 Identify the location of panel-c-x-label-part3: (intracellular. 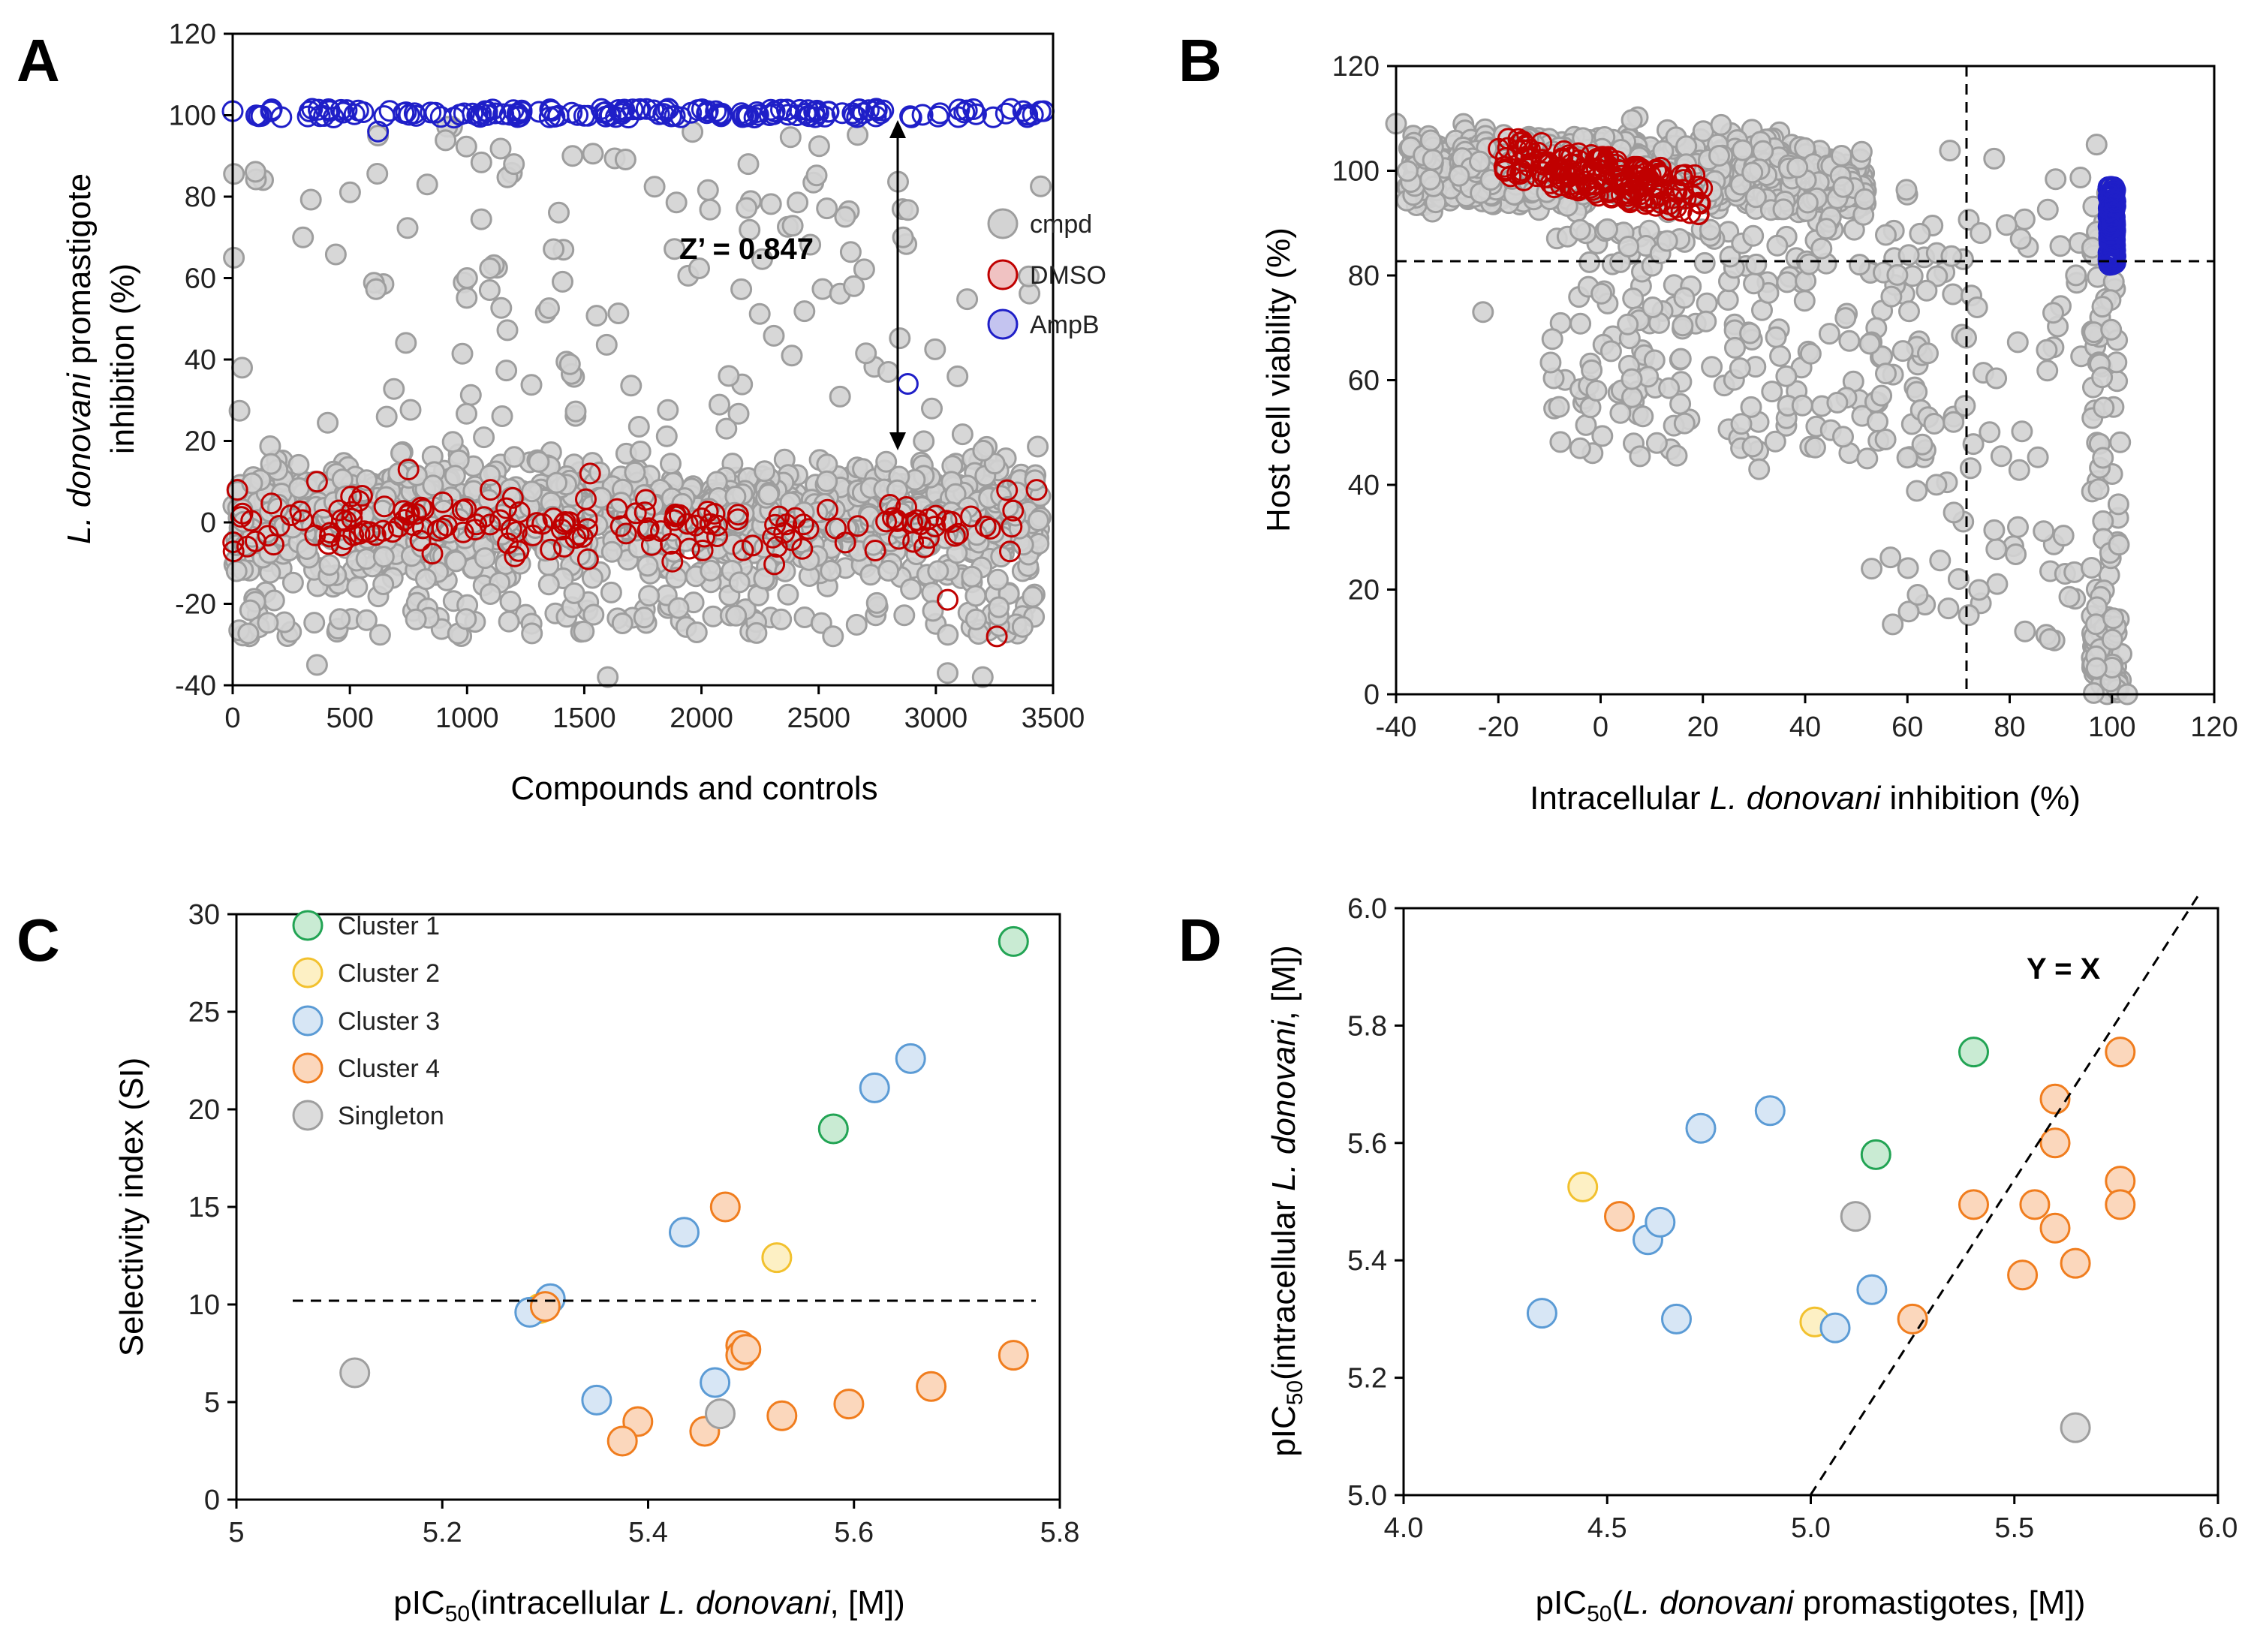
(564, 1603).